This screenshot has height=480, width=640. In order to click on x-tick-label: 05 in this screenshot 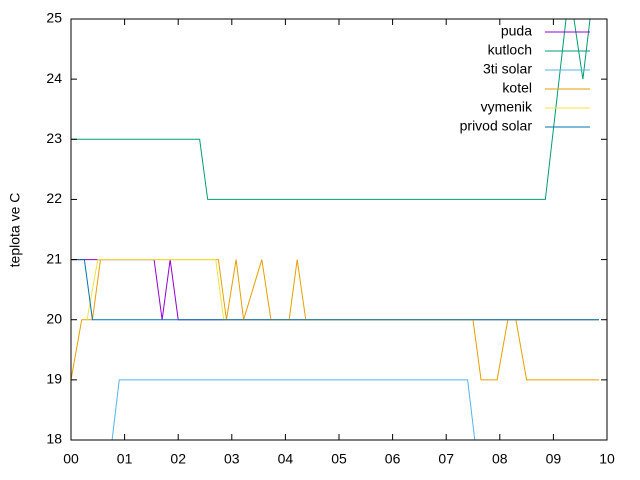, I will do `click(339, 459)`.